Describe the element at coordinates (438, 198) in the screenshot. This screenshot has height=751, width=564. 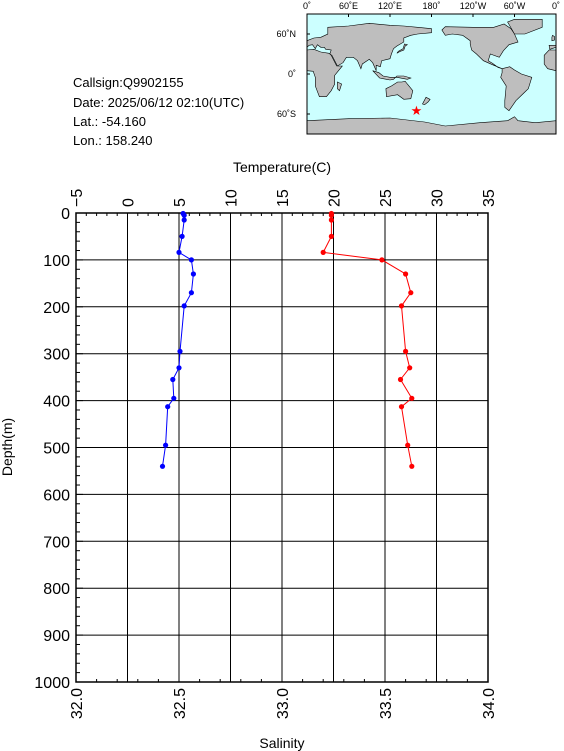
I see `temperature-tick-label: 30` at that location.